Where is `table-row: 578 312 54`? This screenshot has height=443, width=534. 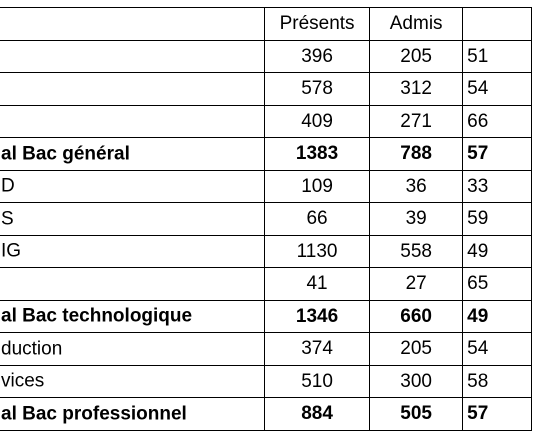 table-row: 578 312 54 is located at coordinates (266, 89).